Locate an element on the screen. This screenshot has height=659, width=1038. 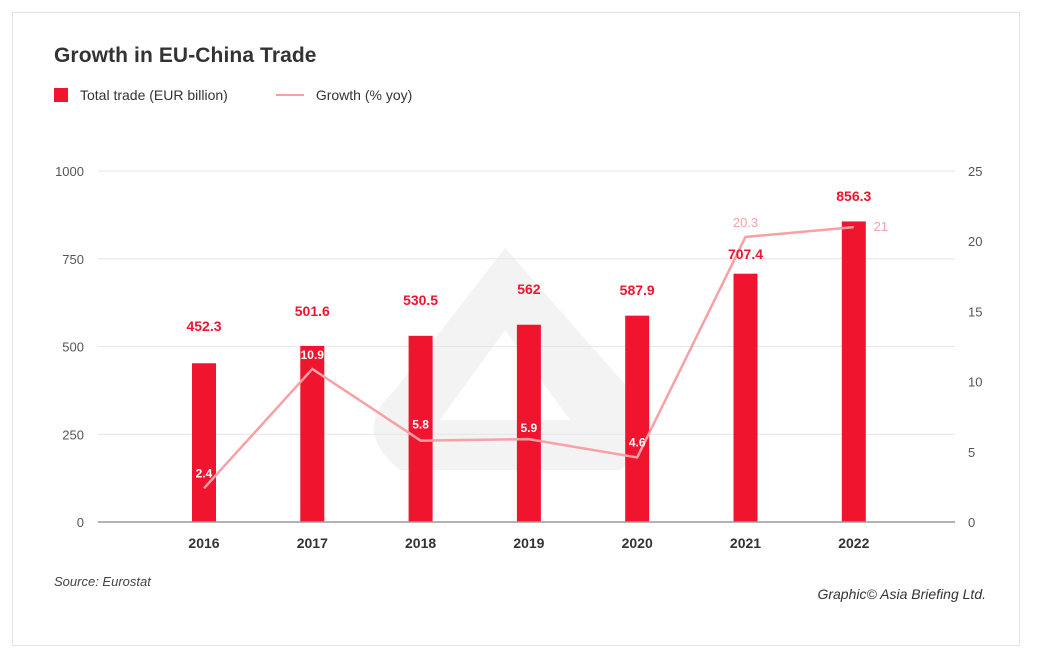
growth-value-label: 5.9 is located at coordinates (529, 428).